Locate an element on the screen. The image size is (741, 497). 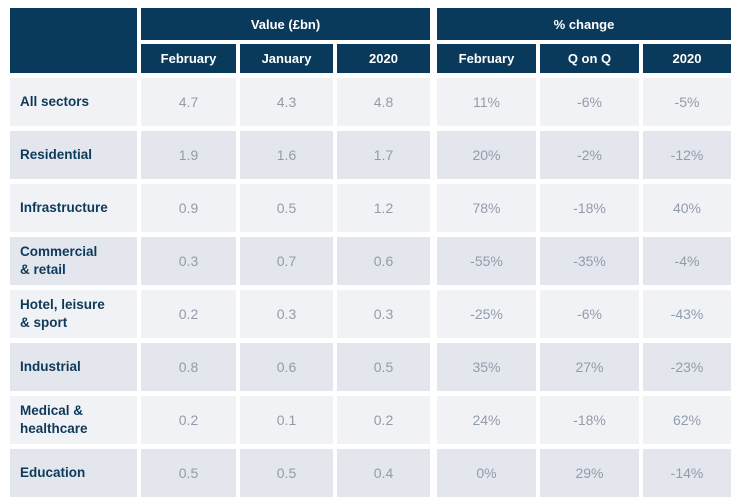
change-cell: 78% is located at coordinates (486, 208).